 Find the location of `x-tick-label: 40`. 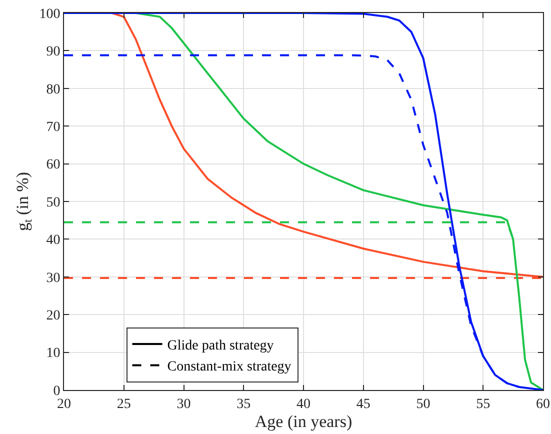

x-tick-label: 40 is located at coordinates (303, 404).